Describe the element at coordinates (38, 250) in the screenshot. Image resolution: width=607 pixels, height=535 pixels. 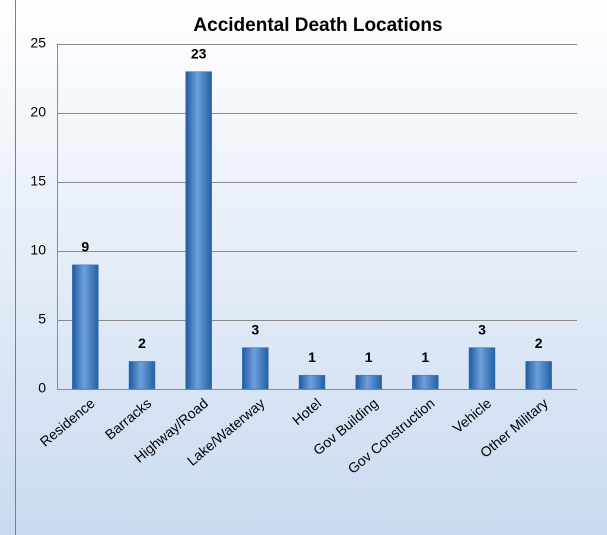
I see `y-tick-label: 10` at that location.